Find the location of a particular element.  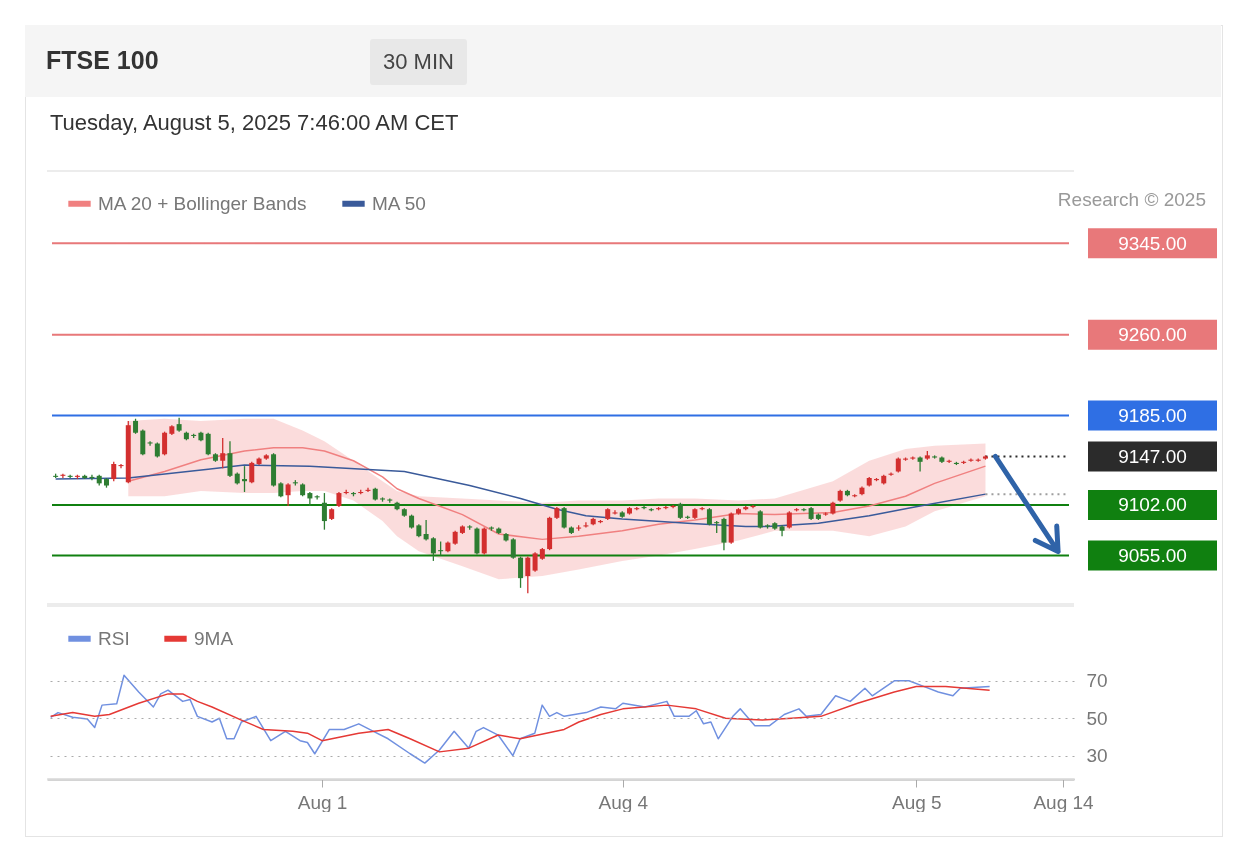

x-tick-label: Aug 5 is located at coordinates (916, 802).